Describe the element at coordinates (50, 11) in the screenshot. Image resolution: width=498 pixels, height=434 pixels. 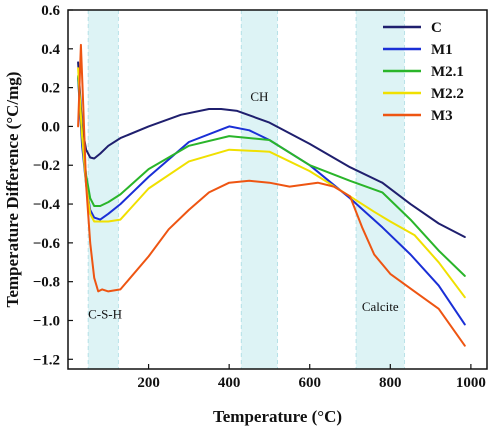
I see `y-tick-label: 0.6` at that location.